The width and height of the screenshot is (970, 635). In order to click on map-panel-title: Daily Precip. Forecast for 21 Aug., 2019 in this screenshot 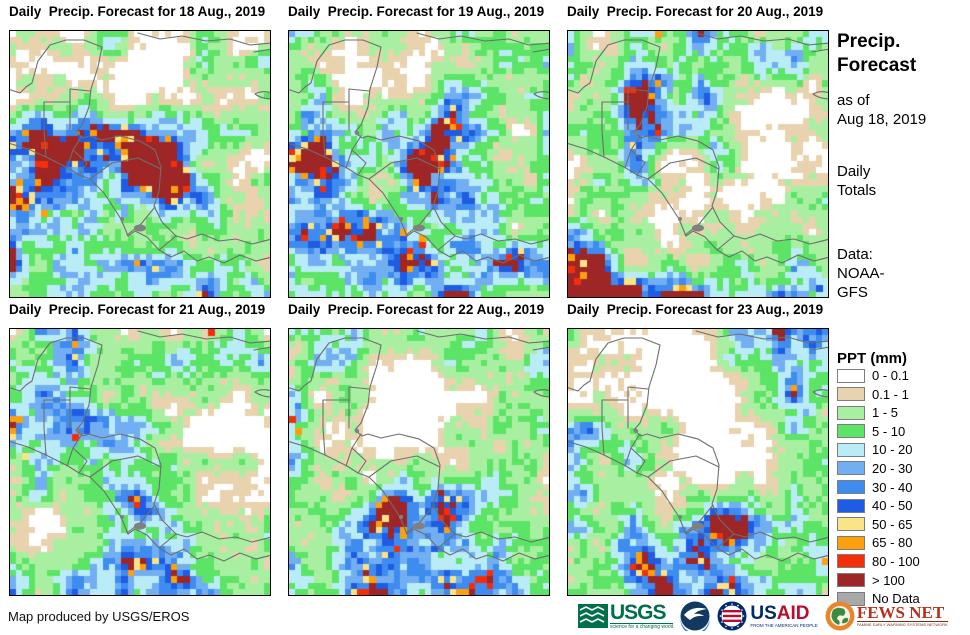, I will do `click(137, 309)`.